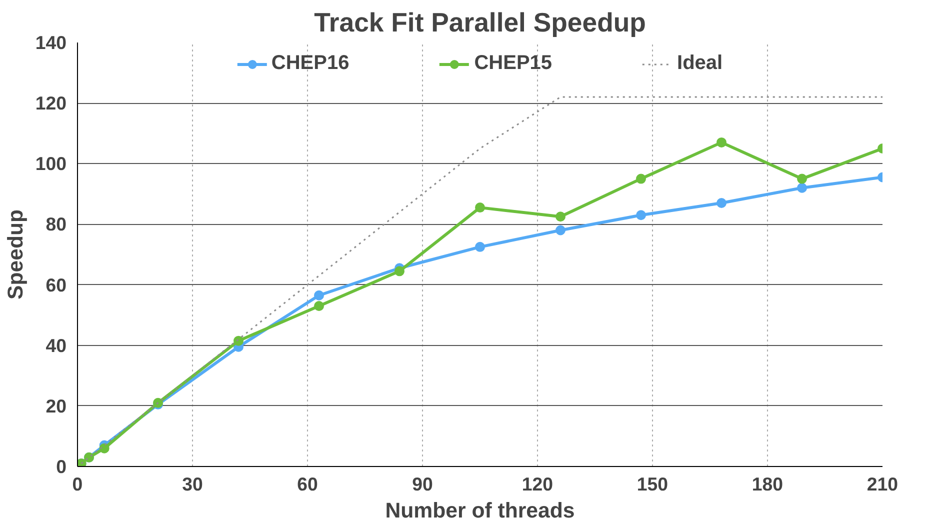 Image resolution: width=927 pixels, height=525 pixels. I want to click on x-tick-label: 150, so click(652, 484).